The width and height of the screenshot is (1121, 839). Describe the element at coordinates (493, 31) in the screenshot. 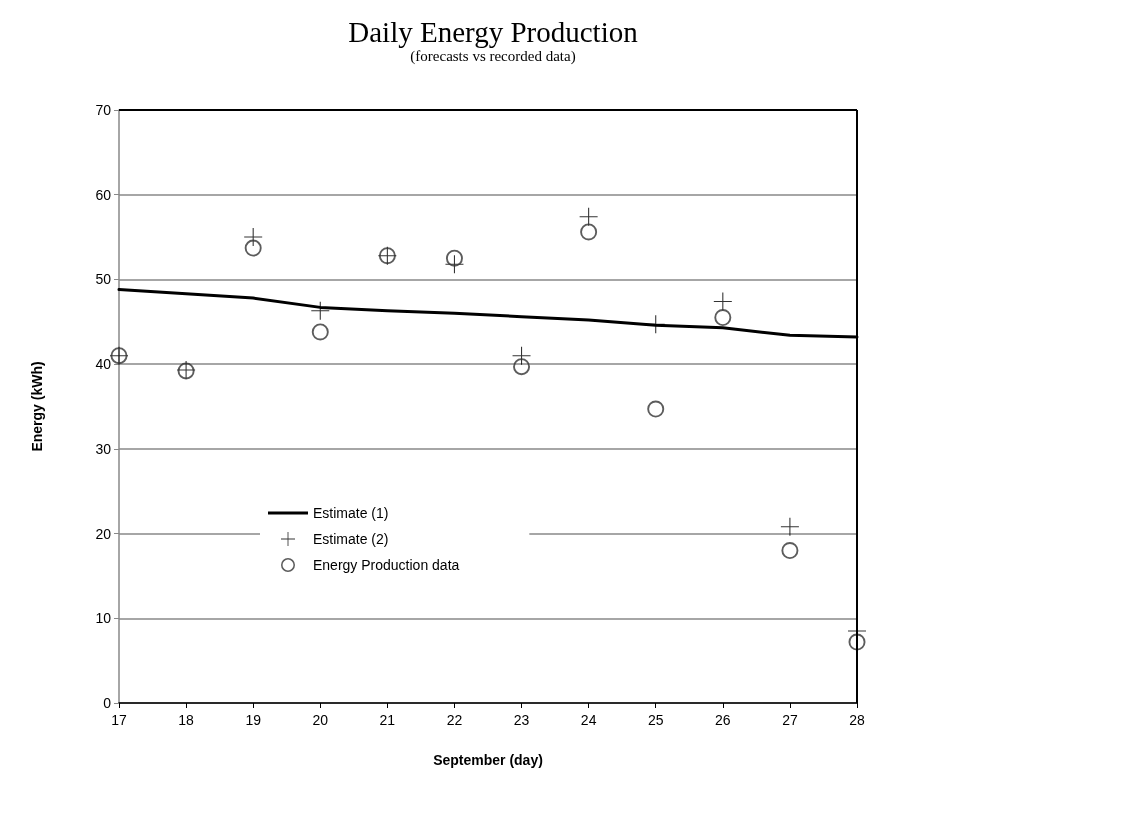

I see `chart-title: Daily Energy Production` at that location.